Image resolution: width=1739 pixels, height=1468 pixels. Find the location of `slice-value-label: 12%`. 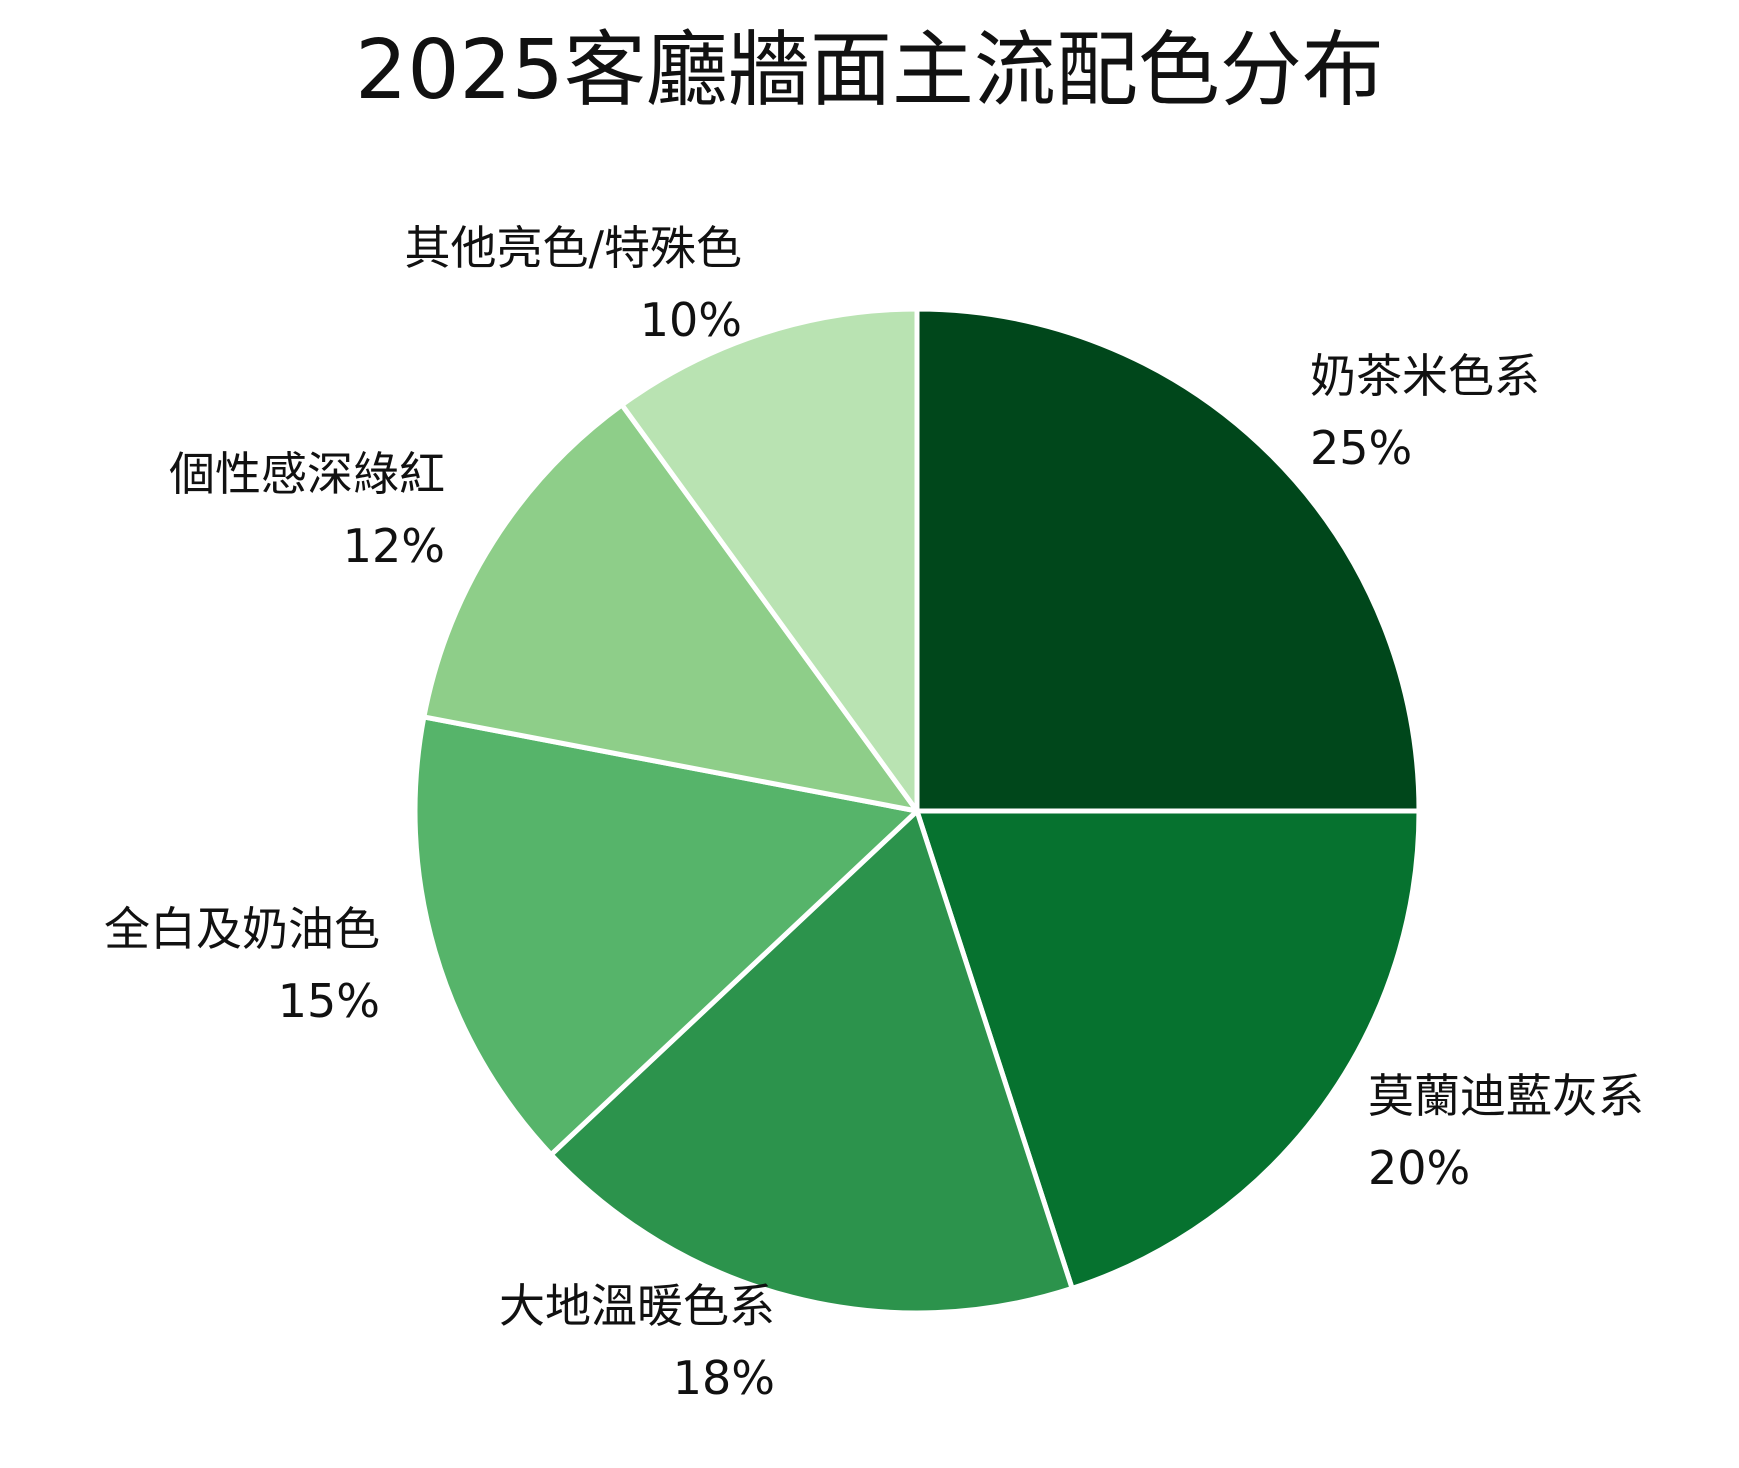

slice-value-label: 12% is located at coordinates (394, 546).